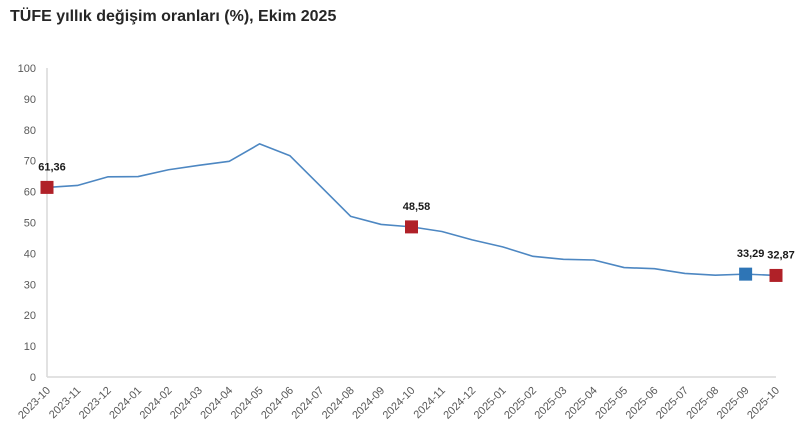 The width and height of the screenshot is (805, 443). What do you see at coordinates (95, 403) in the screenshot?
I see `x-axis-label: 2023-12` at bounding box center [95, 403].